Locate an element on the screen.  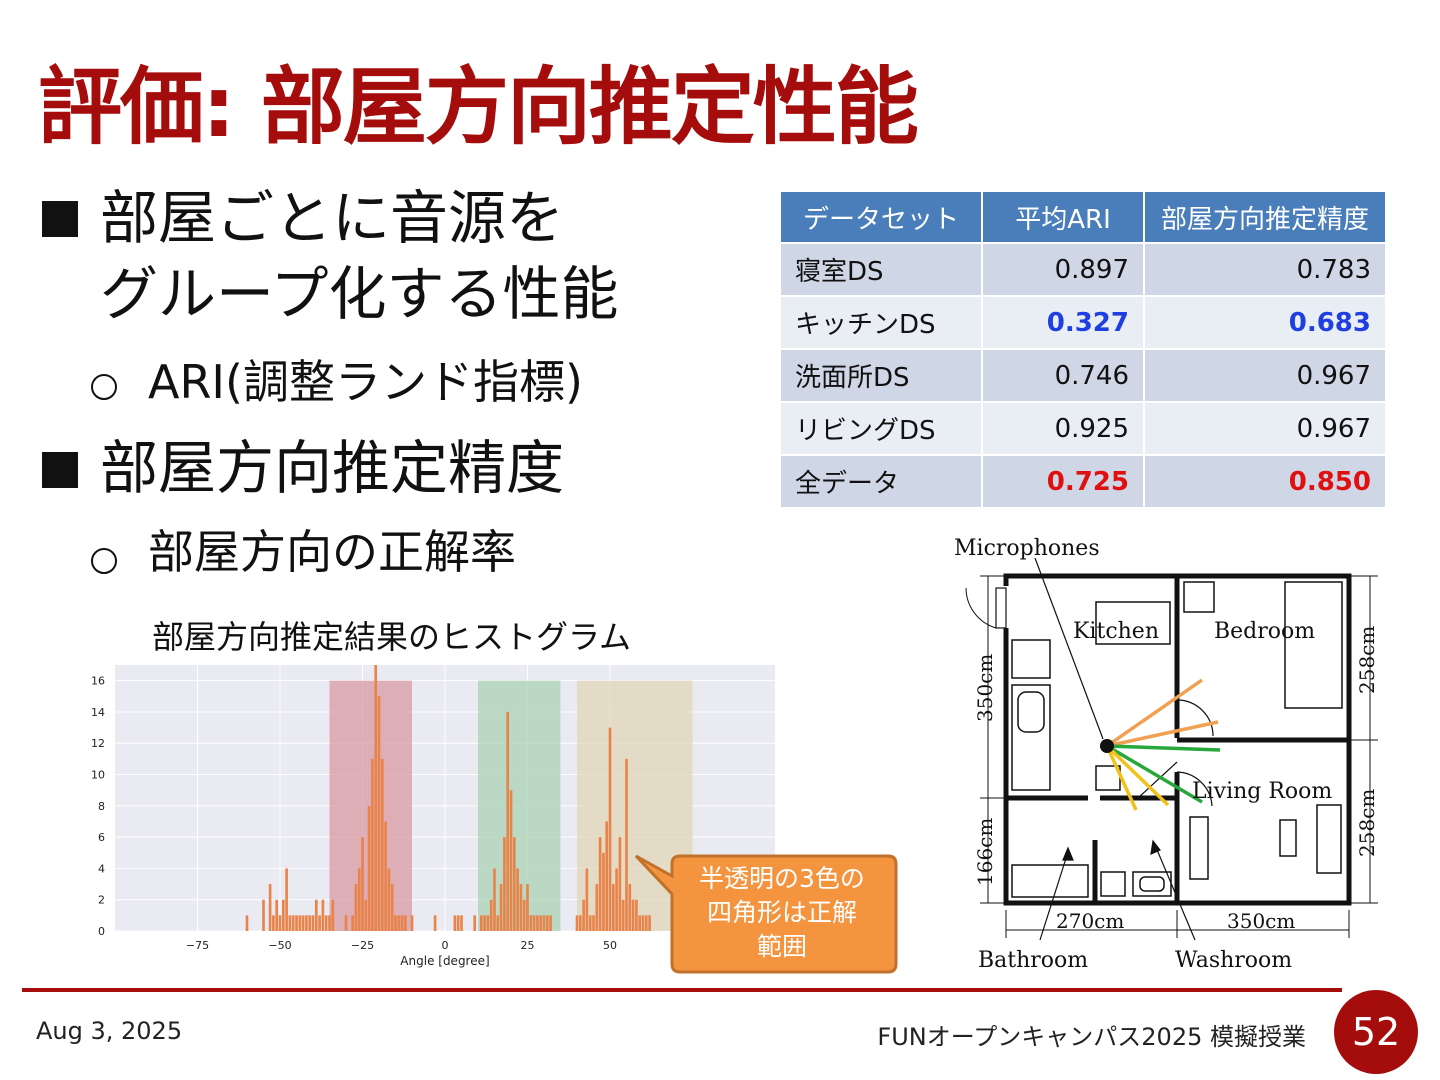
cell-dataset: 全データ is located at coordinates (881, 481).